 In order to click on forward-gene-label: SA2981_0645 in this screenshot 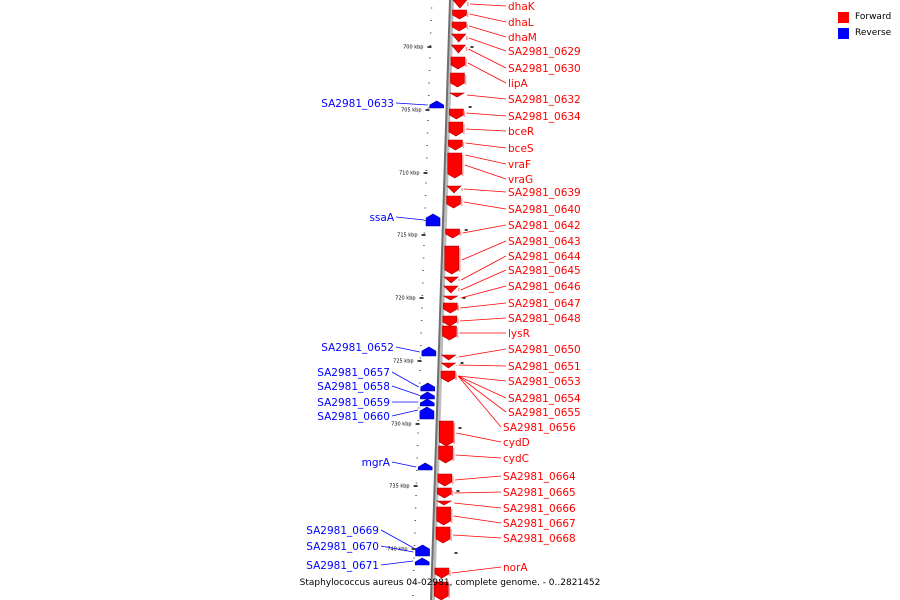, I will do `click(544, 271)`.